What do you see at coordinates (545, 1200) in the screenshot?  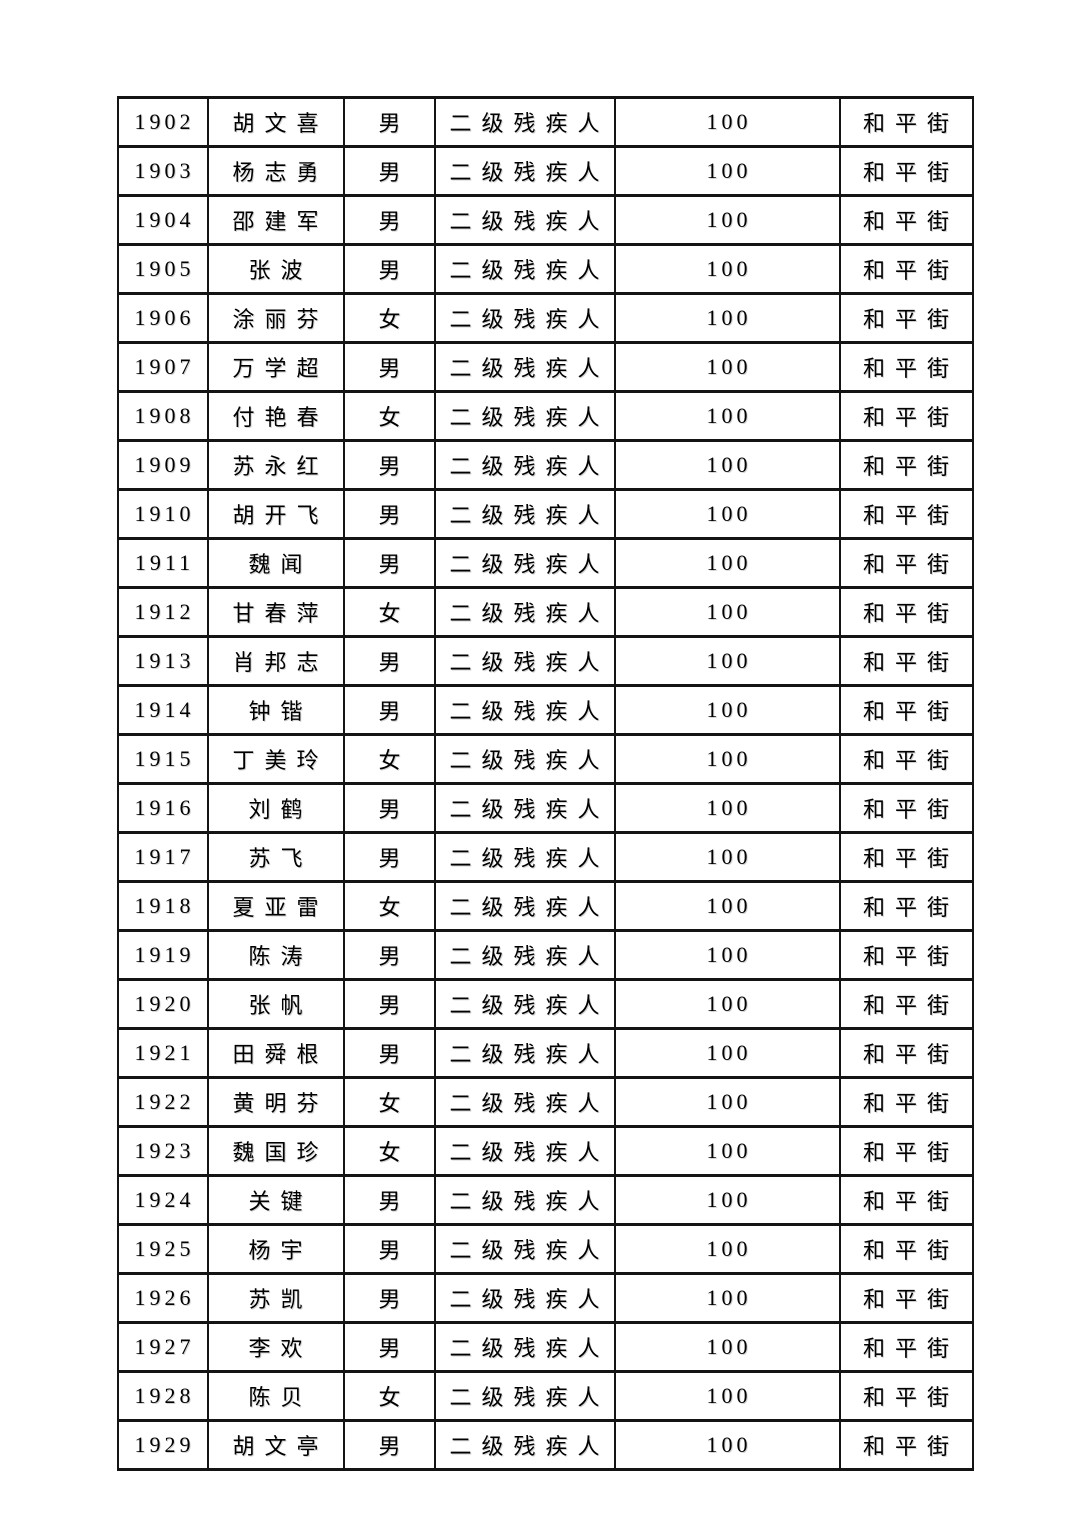 I see `table-row: 1924 关键男二级残疾人 100 和平街` at bounding box center [545, 1200].